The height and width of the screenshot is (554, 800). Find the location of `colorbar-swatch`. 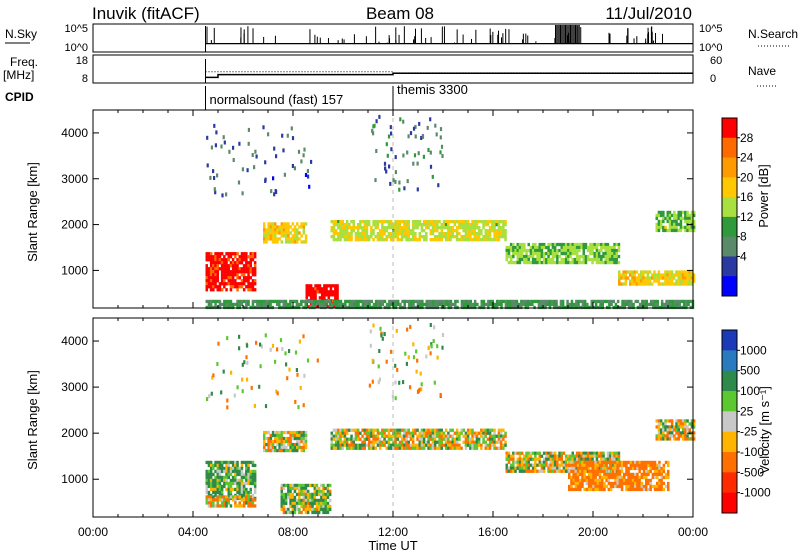

colorbar-swatch is located at coordinates (729, 167).